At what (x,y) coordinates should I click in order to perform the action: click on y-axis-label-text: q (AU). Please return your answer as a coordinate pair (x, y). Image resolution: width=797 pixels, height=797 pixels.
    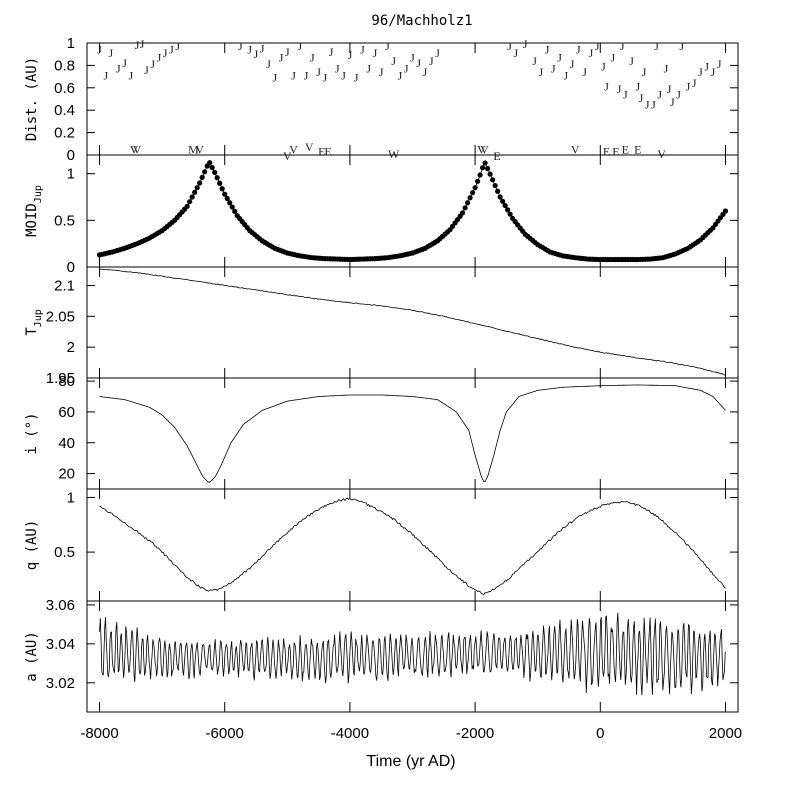
    Looking at the image, I should click on (32, 545).